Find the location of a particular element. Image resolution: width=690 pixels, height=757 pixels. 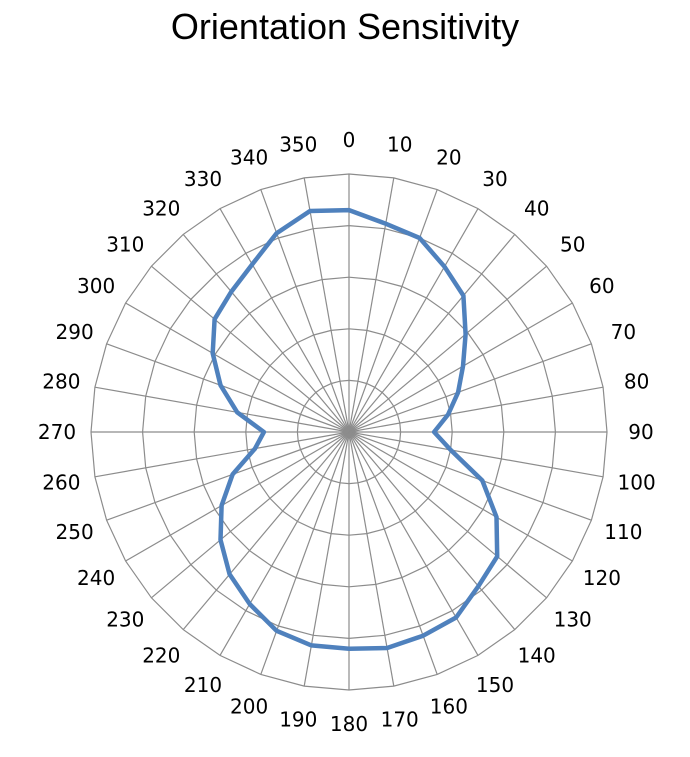

tick-label-300: 300 is located at coordinates (96, 286).